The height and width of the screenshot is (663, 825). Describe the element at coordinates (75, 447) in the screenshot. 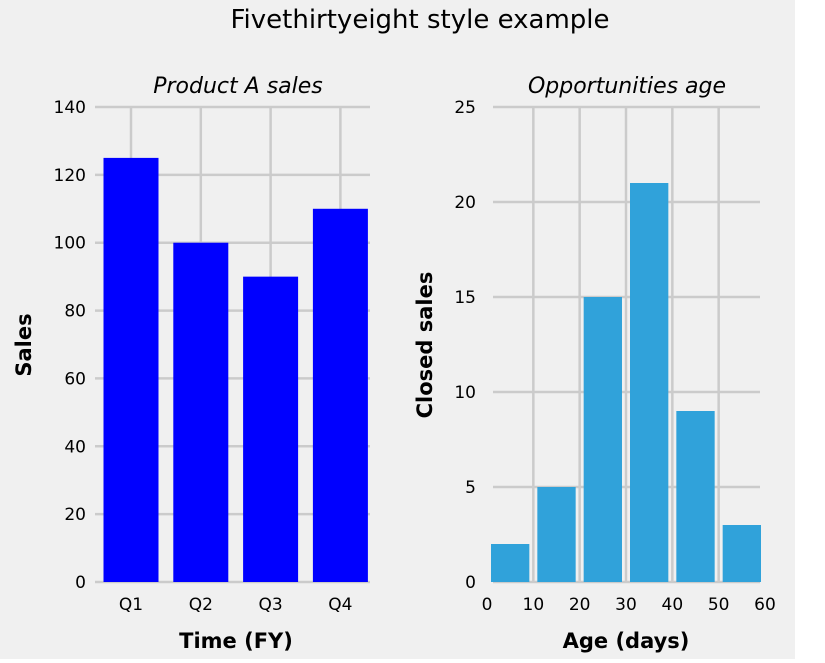

I see `sales-y-tick-label: 40` at that location.